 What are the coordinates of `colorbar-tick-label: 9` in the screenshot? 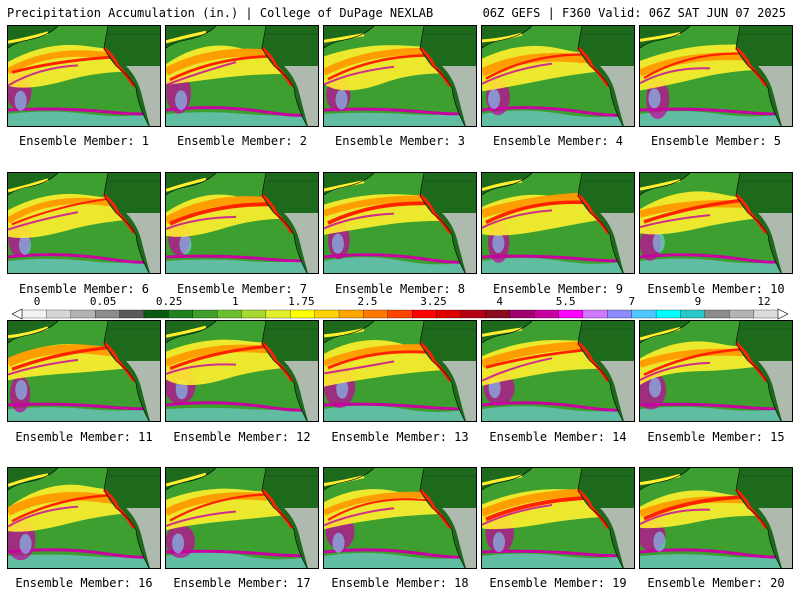 It's located at (698, 301).